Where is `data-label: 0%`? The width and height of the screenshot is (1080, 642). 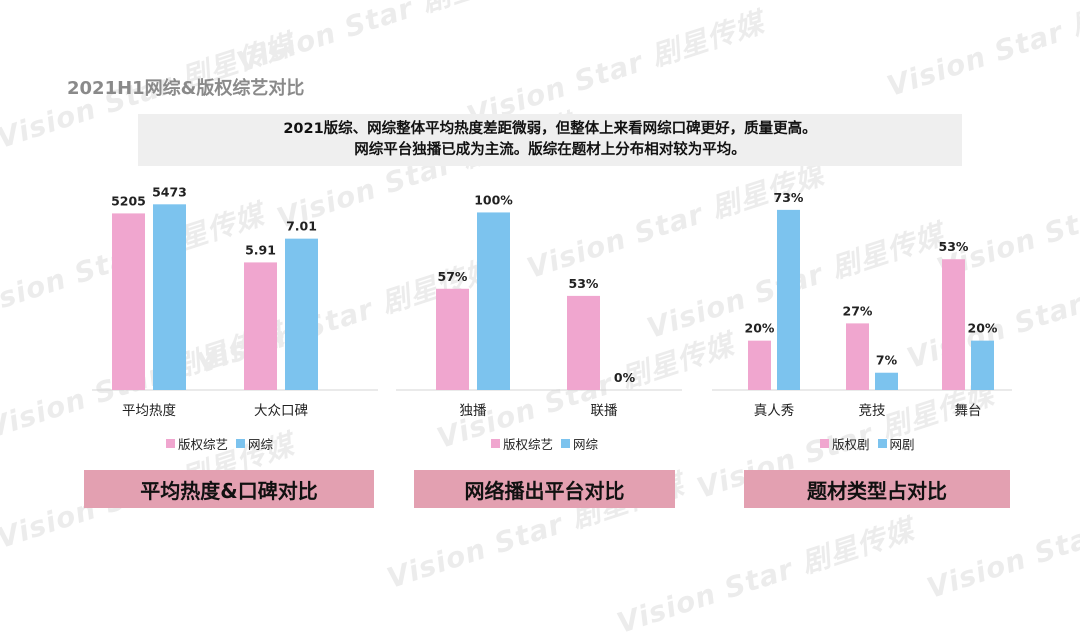 data-label: 0% is located at coordinates (625, 377).